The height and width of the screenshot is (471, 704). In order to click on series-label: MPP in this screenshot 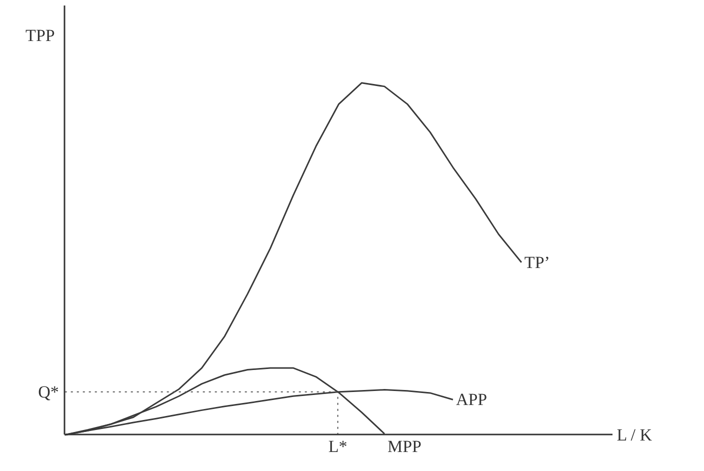, I will do `click(404, 446)`.